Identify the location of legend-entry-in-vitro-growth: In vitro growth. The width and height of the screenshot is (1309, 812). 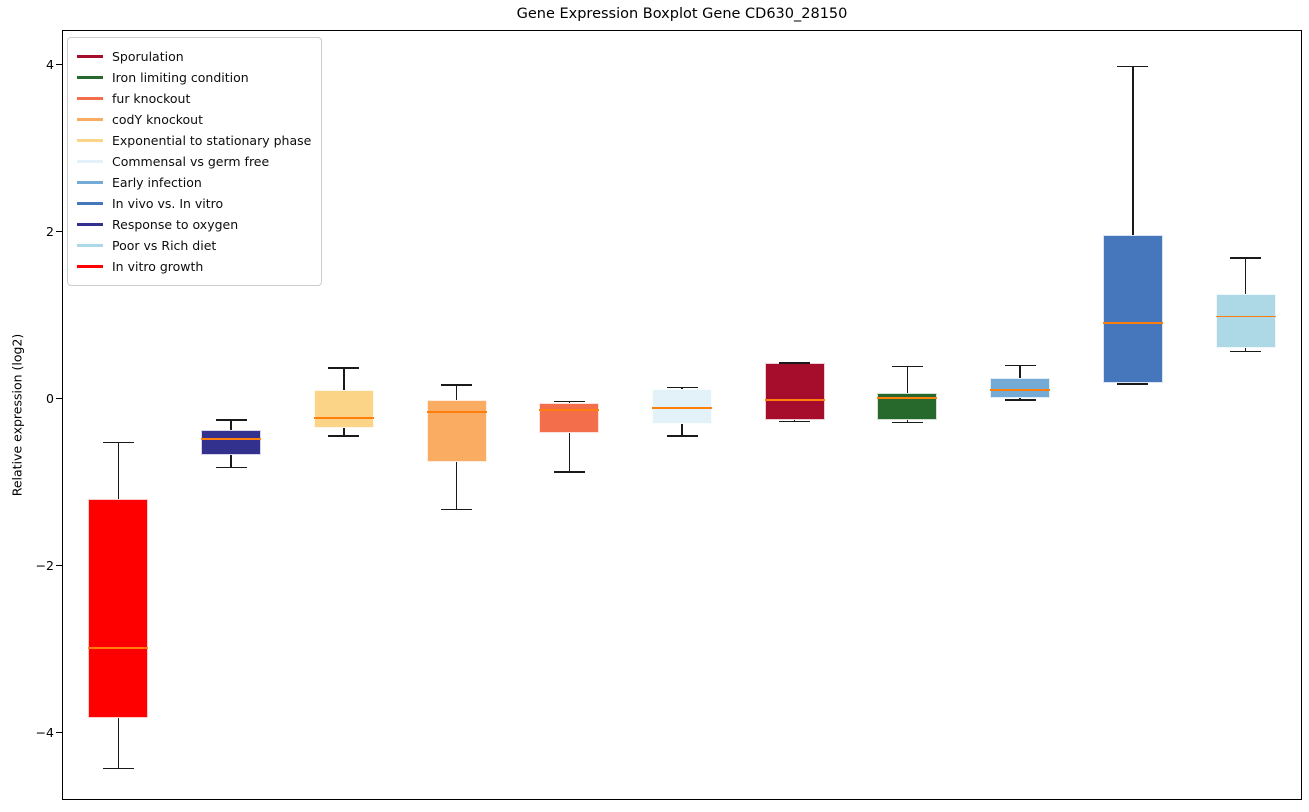
(194, 266).